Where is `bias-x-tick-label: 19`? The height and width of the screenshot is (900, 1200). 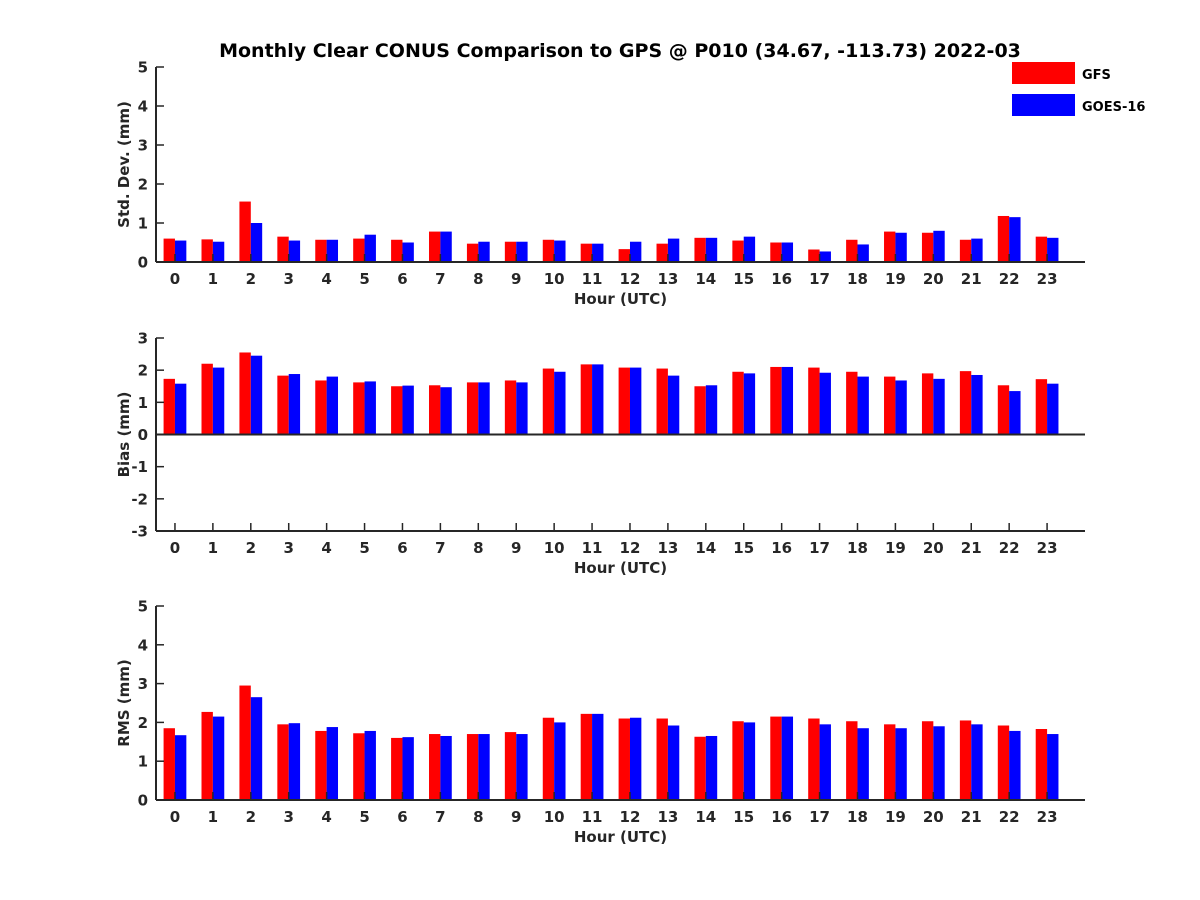
bias-x-tick-label: 19 is located at coordinates (895, 548).